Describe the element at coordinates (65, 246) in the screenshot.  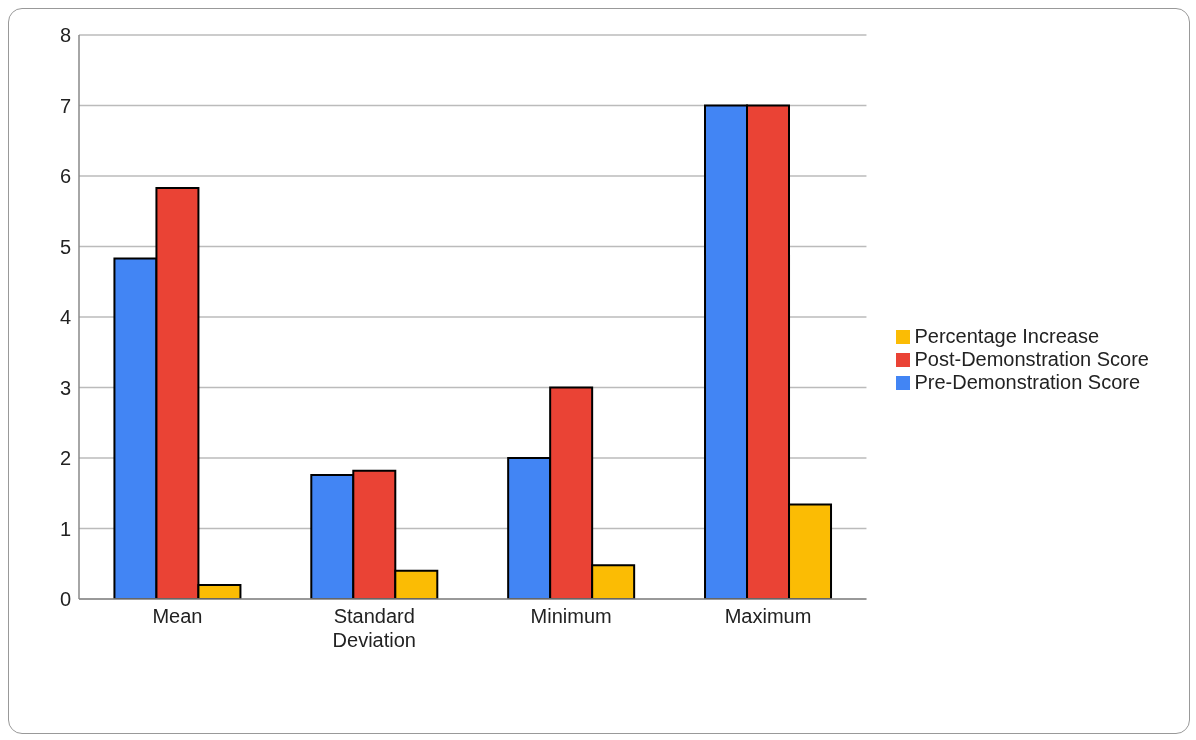
I see `y-tick-label: 5` at that location.